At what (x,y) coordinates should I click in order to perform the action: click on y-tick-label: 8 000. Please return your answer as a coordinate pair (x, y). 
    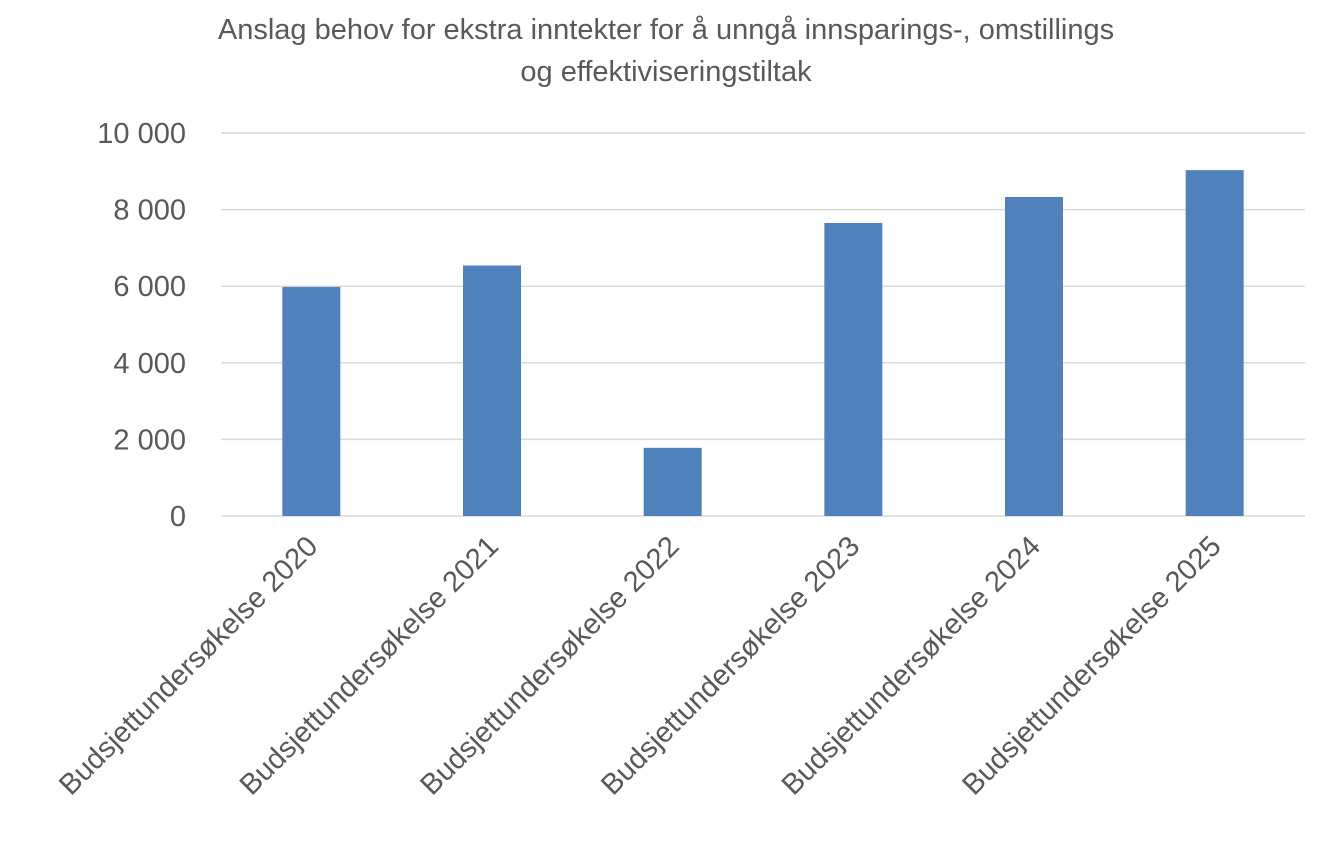
    Looking at the image, I should click on (149, 211).